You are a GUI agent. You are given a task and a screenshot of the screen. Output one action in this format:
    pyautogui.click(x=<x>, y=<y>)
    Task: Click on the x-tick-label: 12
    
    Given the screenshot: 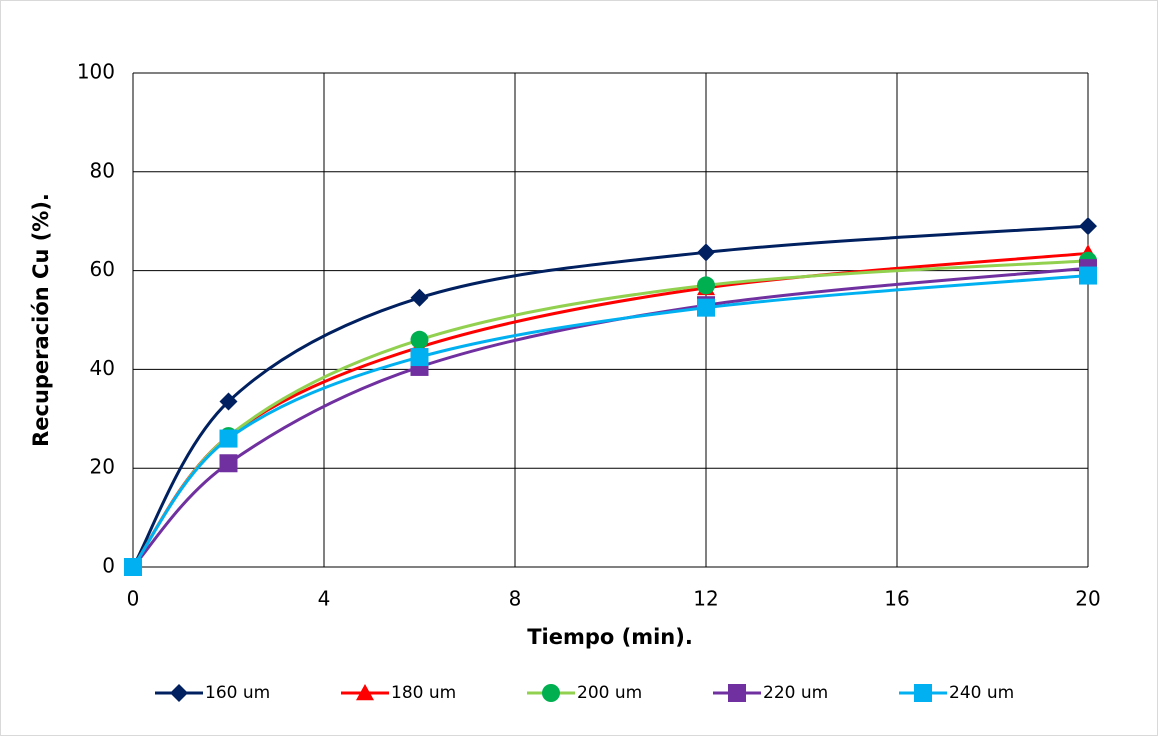 What is the action you would take?
    pyautogui.click(x=705, y=599)
    